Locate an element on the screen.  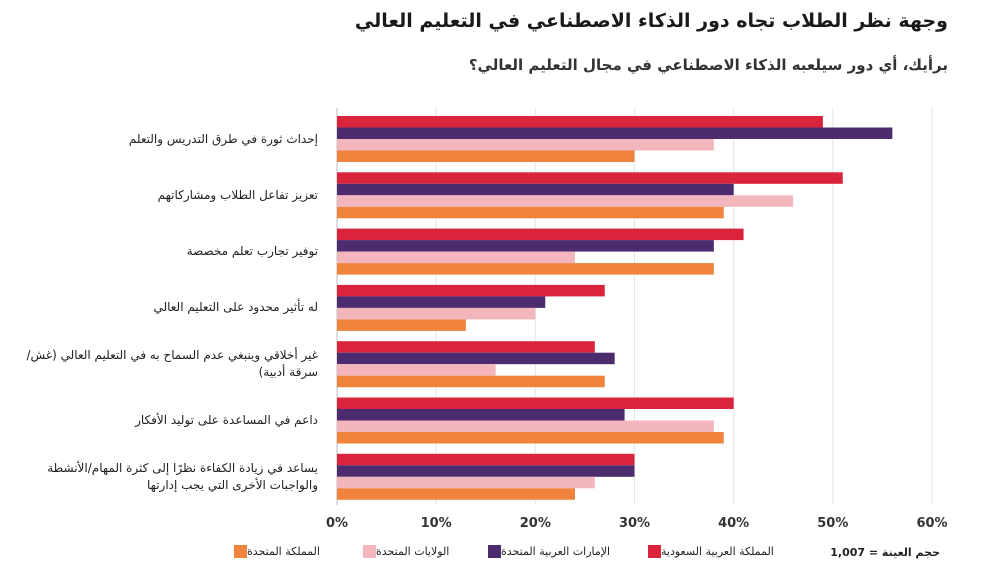
x-tick-label: 20% is located at coordinates (535, 523).